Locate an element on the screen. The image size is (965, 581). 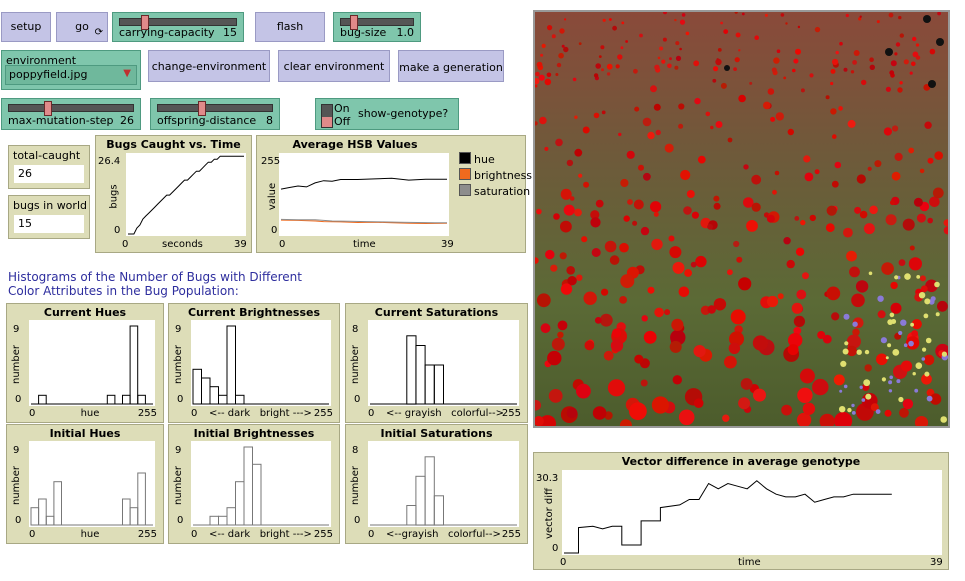
make-generation-button: make a generation is located at coordinates (451, 66).